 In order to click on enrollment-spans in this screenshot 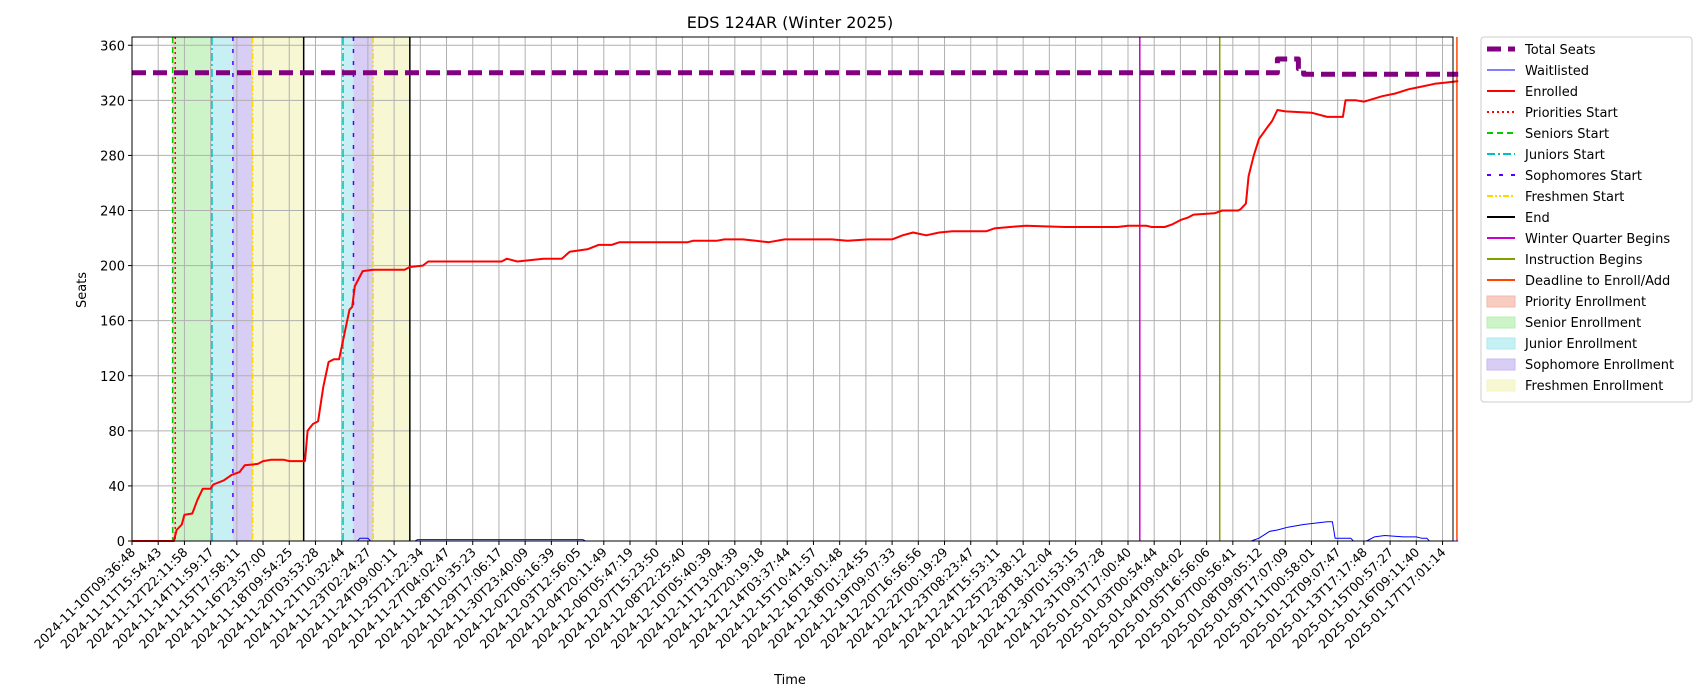, I will do `click(291, 289)`.